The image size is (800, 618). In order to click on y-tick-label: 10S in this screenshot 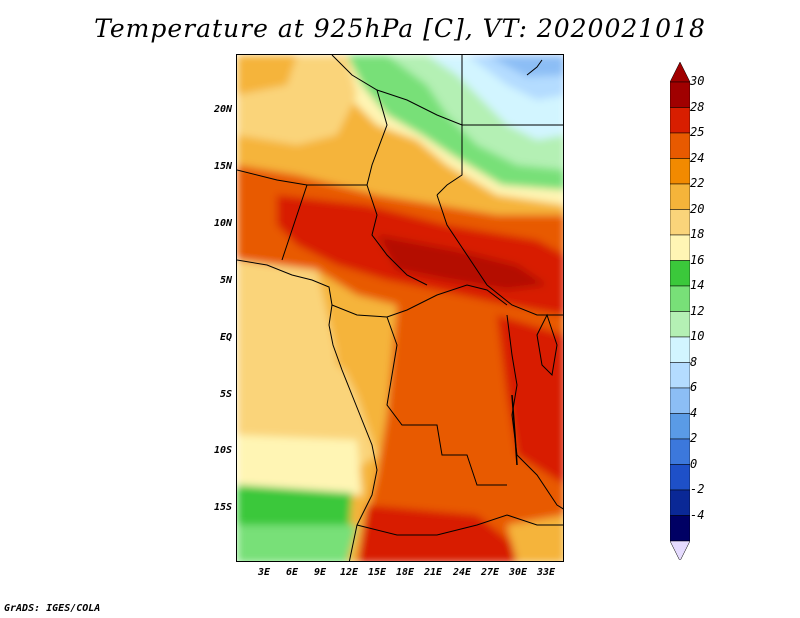, I will do `click(222, 450)`.